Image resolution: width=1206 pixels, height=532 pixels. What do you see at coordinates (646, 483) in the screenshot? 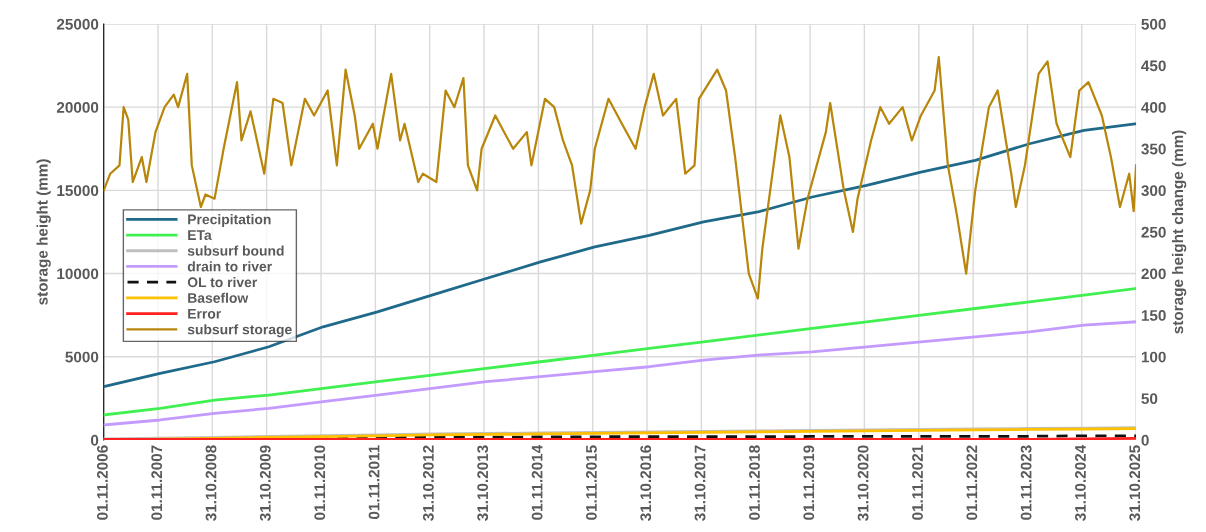
I see `x-tick-label: 31.10.2016` at bounding box center [646, 483].